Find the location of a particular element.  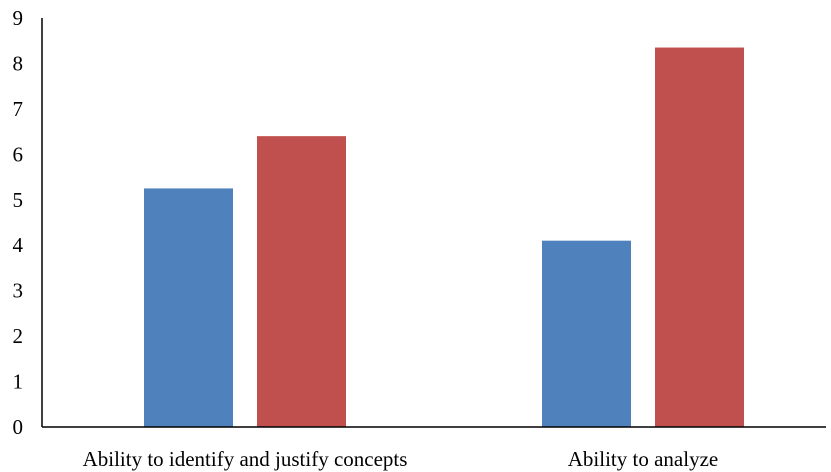

y-tick-label: 5 is located at coordinates (18, 200).